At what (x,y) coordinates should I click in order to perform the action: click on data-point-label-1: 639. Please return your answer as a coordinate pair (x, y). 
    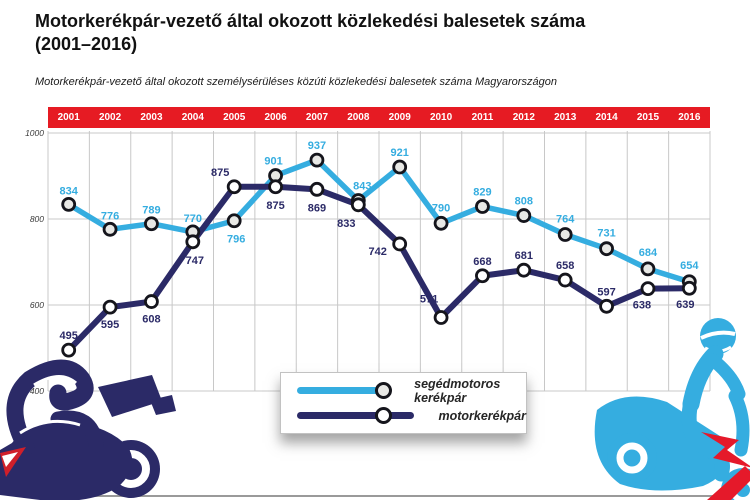
    Looking at the image, I should click on (685, 305).